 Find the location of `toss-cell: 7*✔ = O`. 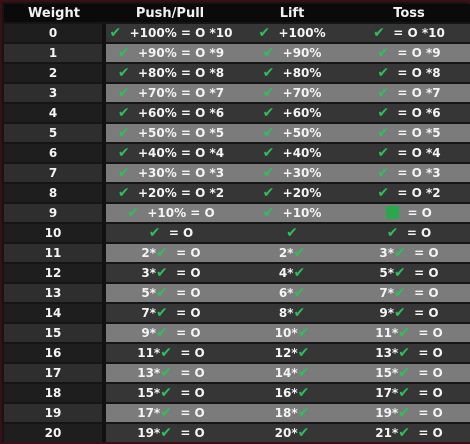

toss-cell: 7*✔ = O is located at coordinates (409, 292).